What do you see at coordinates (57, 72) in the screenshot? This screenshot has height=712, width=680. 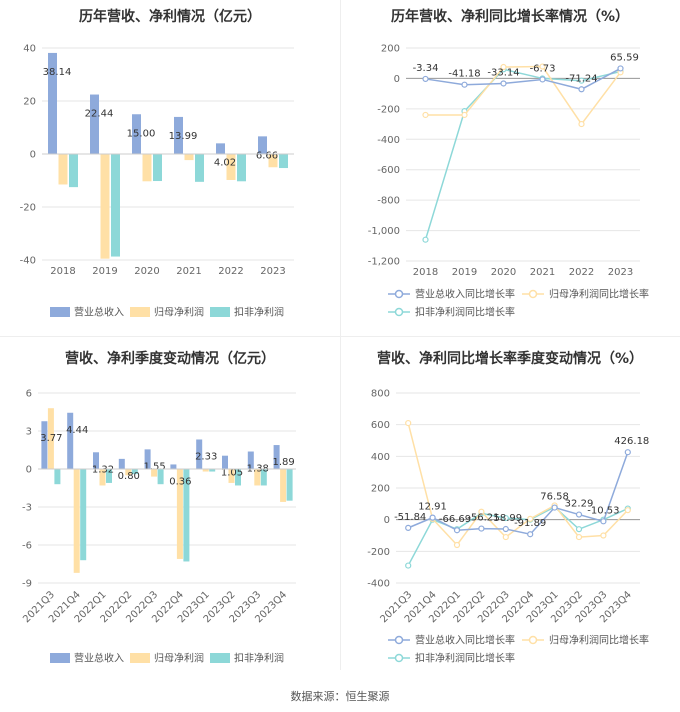 I see `data-label: 38.14` at bounding box center [57, 72].